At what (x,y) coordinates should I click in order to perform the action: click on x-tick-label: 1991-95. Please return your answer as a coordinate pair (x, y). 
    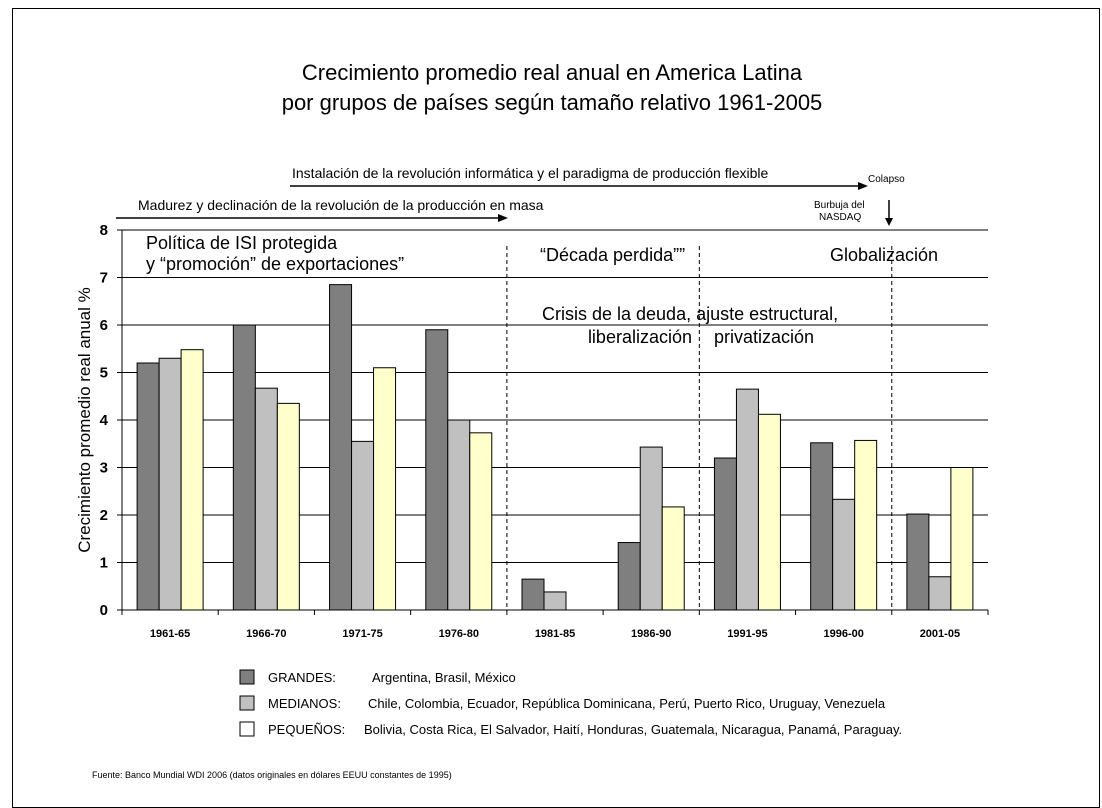
    Looking at the image, I should click on (747, 634).